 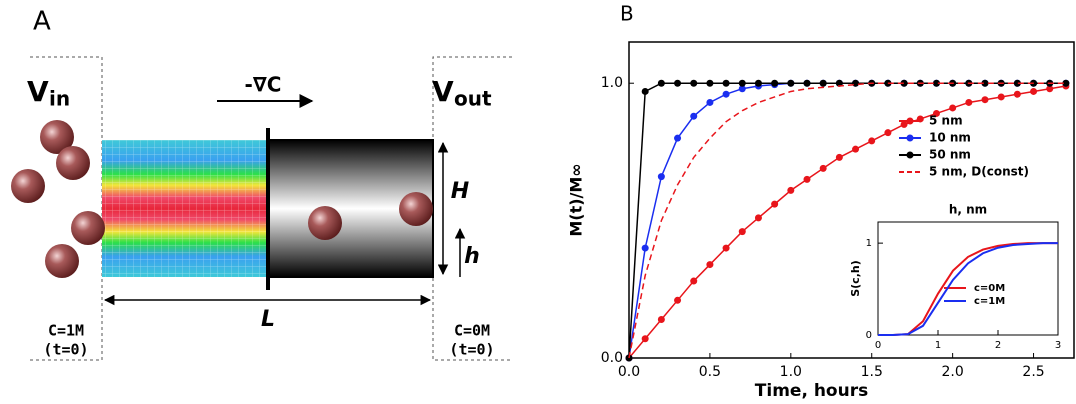 What do you see at coordinates (869, 243) in the screenshot?
I see `y-tick-label: 1` at bounding box center [869, 243].